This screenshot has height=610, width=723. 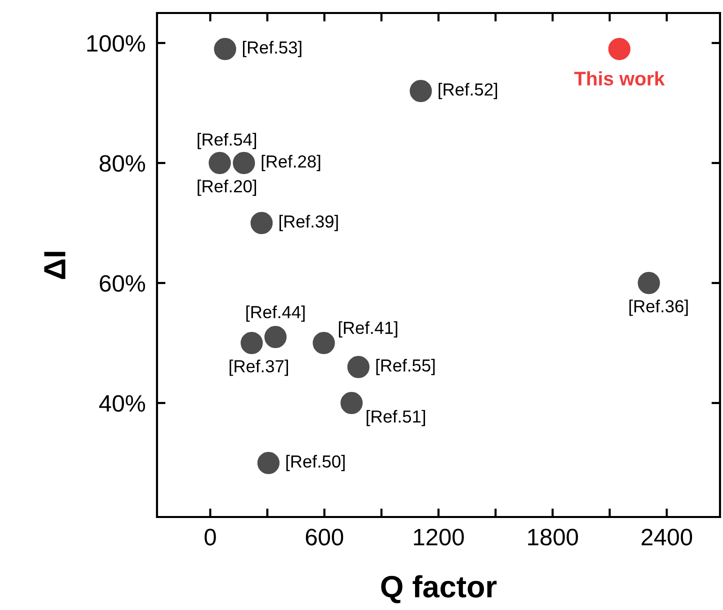 What do you see at coordinates (123, 163) in the screenshot?
I see `y-tick-label: 80%` at bounding box center [123, 163].